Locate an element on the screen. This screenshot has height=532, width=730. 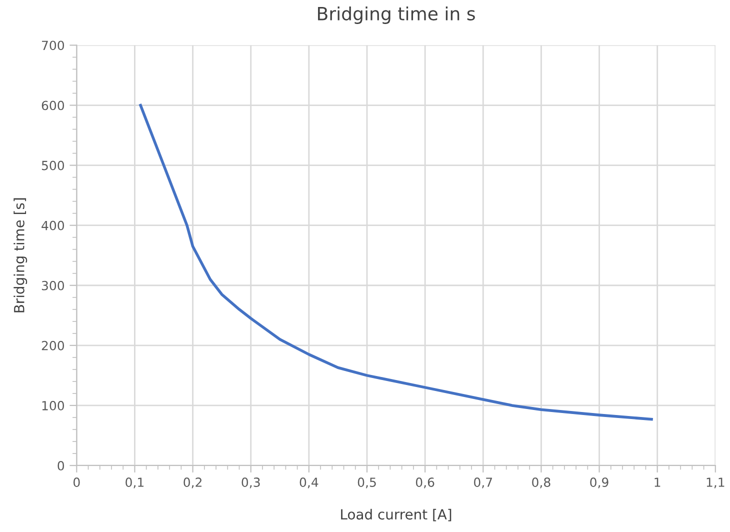
y-tick-label: 600 is located at coordinates (53, 105).